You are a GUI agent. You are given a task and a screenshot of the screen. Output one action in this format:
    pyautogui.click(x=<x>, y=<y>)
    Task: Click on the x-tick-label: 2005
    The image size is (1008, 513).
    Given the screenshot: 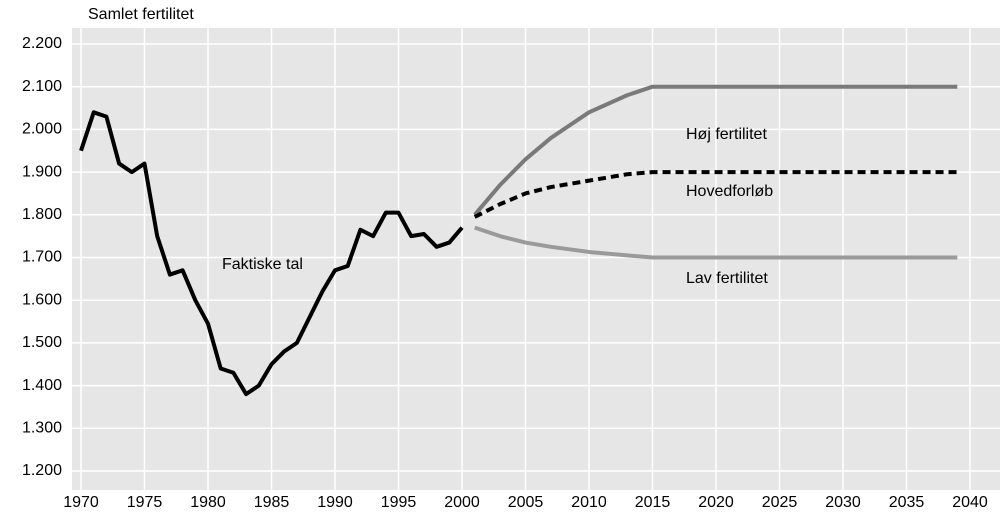 What is the action you would take?
    pyautogui.click(x=526, y=502)
    